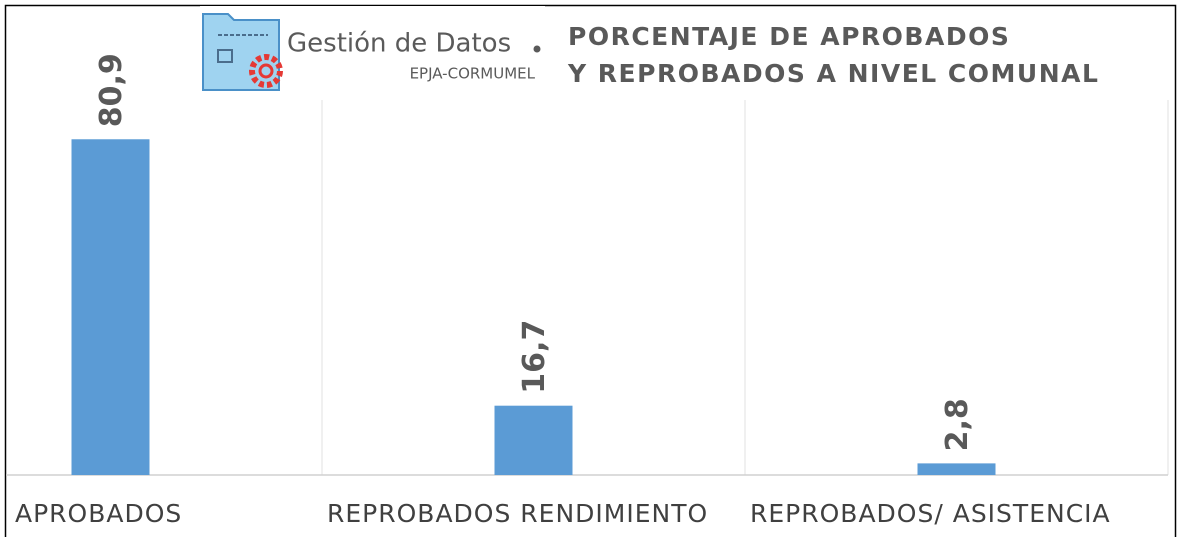  Describe the element at coordinates (399, 44) in the screenshot. I see `logo-name: Gestión de Datos` at that location.